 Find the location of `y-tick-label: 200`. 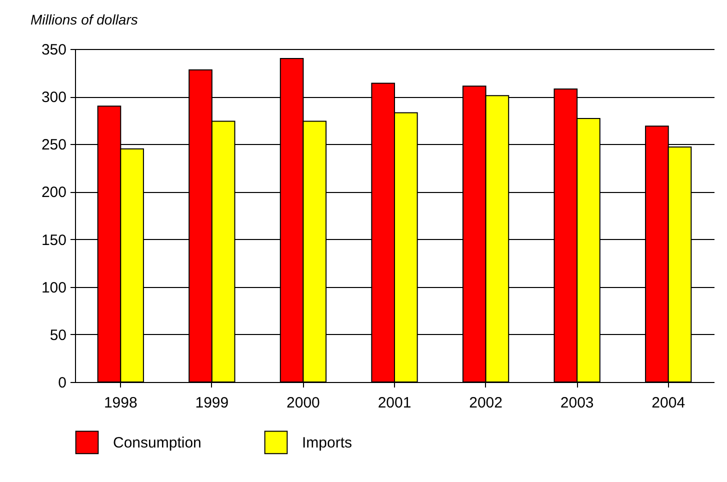

y-tick-label: 200 is located at coordinates (53, 193).